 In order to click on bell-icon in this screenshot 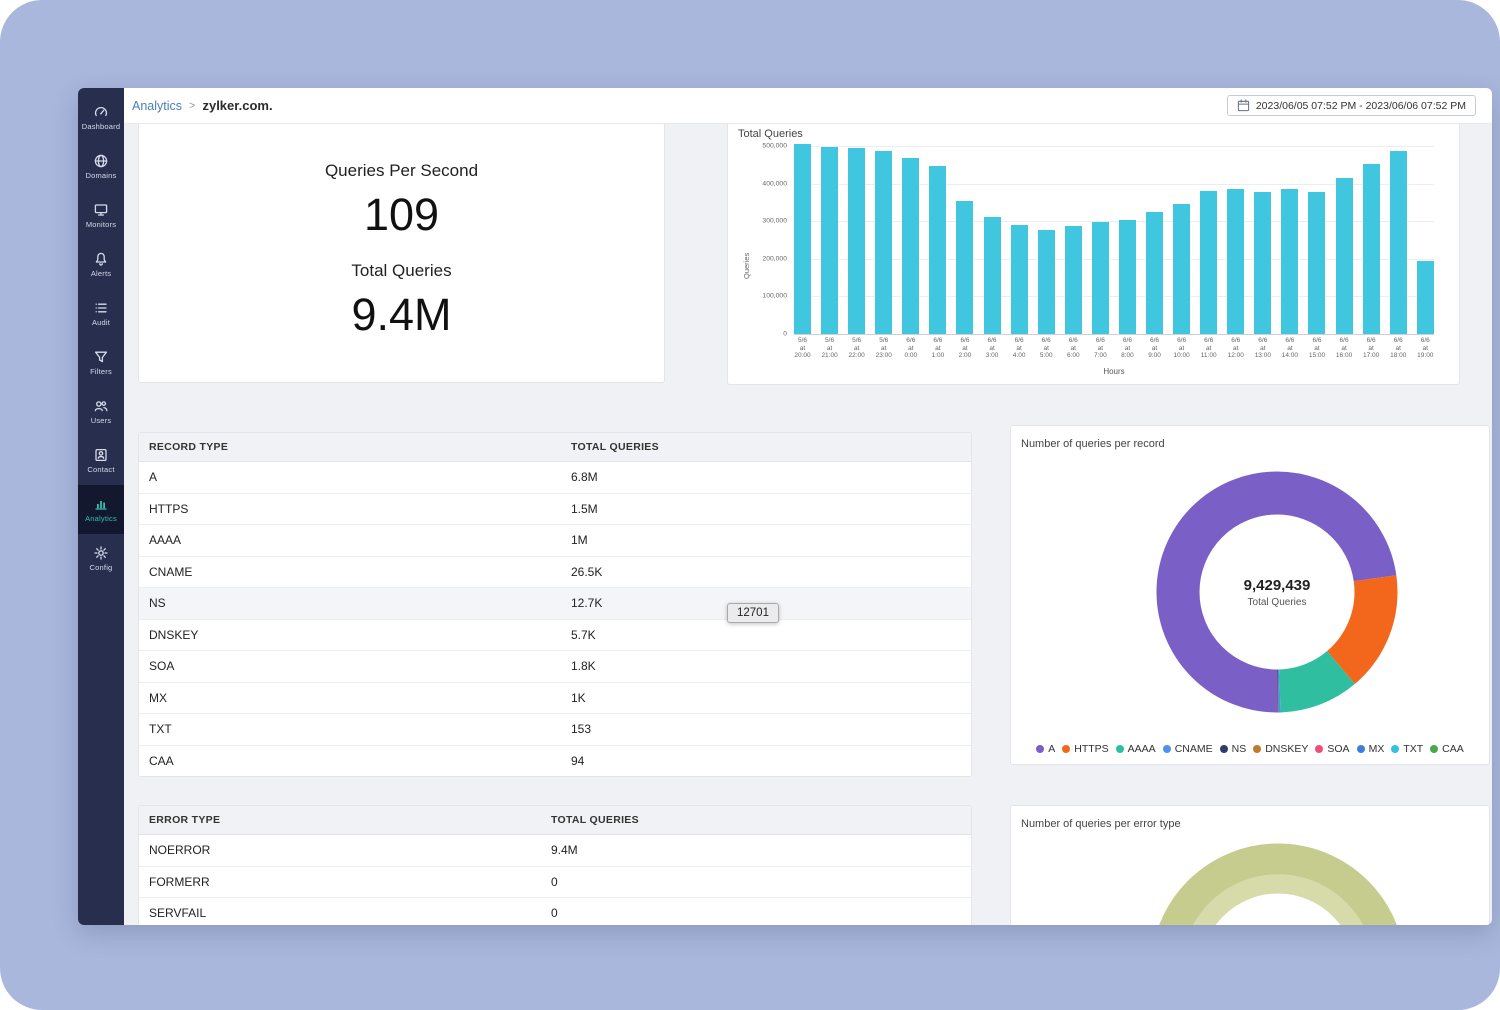, I will do `click(101, 259)`.